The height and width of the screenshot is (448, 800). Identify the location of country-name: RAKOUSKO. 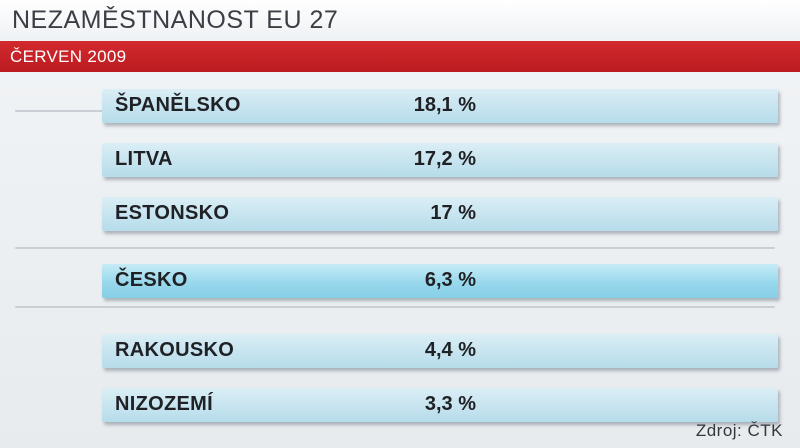
(175, 350).